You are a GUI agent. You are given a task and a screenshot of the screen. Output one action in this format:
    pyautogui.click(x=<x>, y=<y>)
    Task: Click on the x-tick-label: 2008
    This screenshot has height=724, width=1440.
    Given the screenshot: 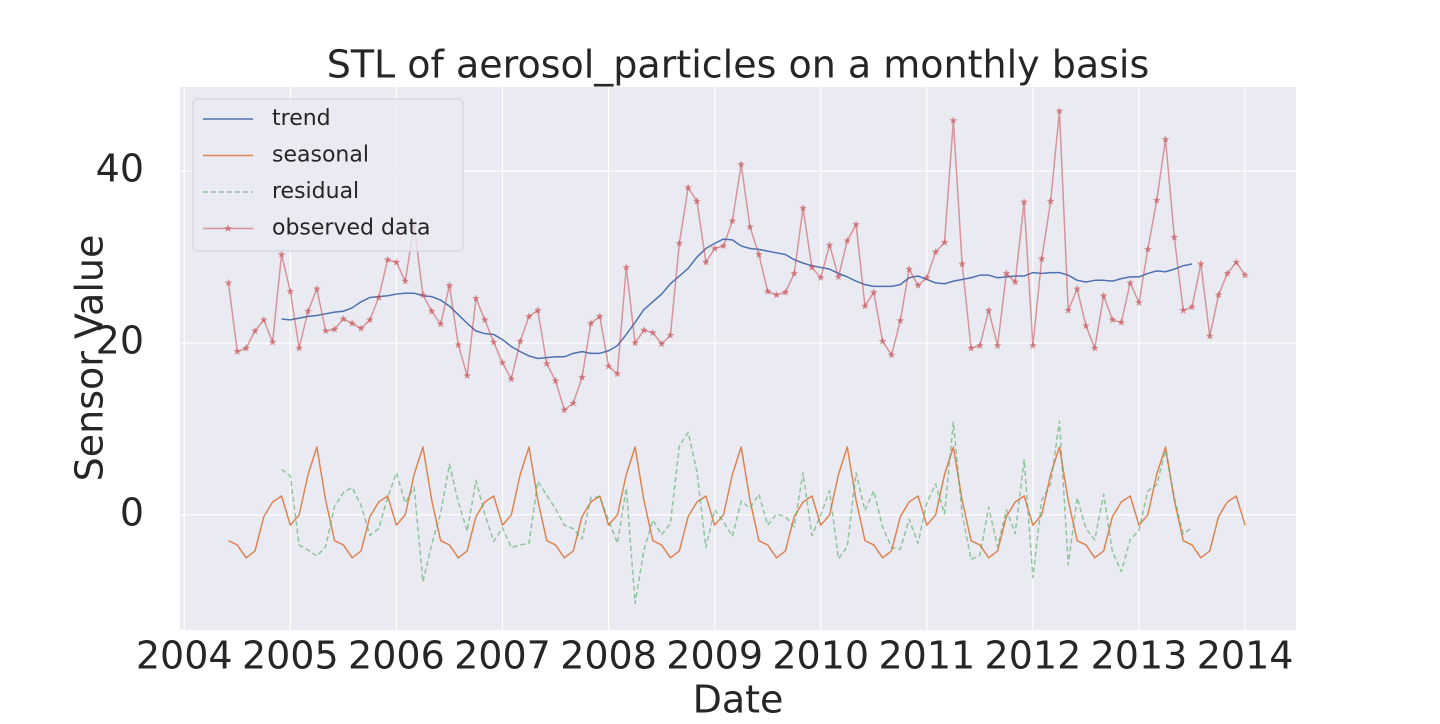 What is the action you would take?
    pyautogui.click(x=608, y=656)
    